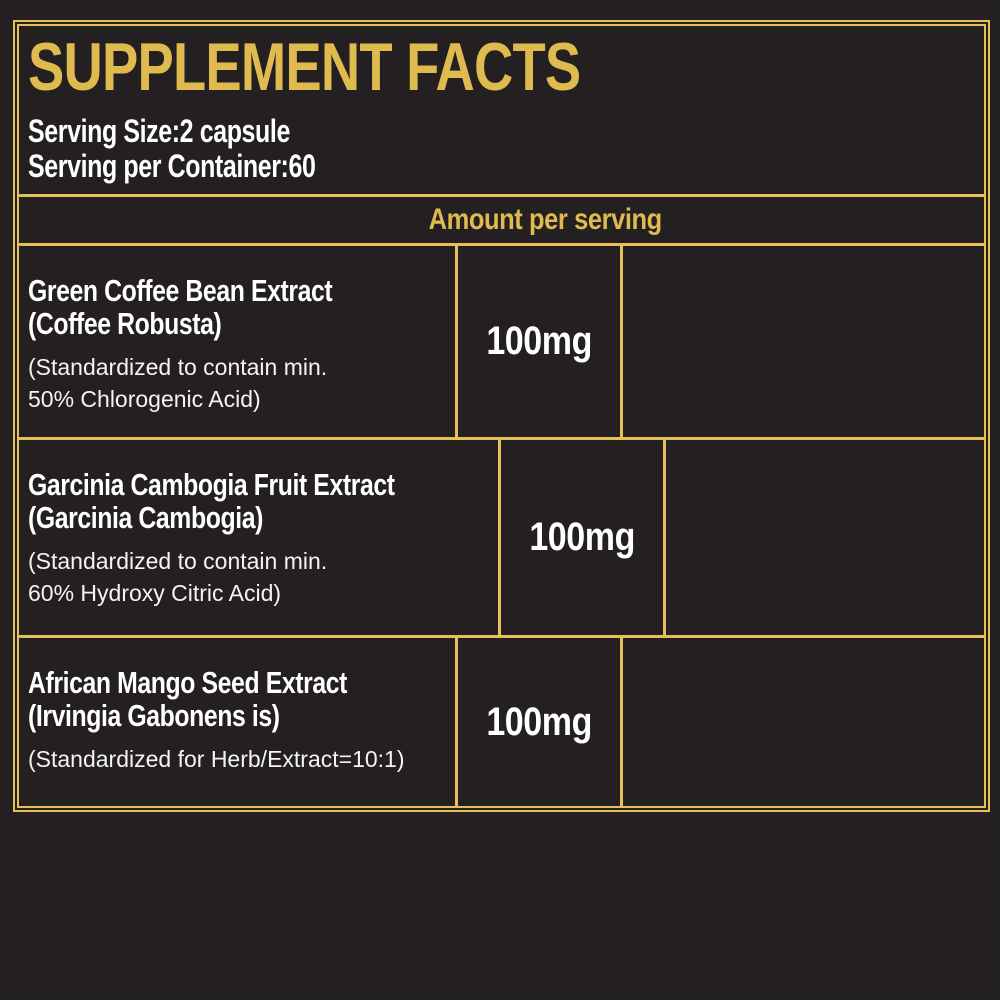 This screenshot has height=1000, width=1000. Describe the element at coordinates (154, 715) in the screenshot. I see `ingredient-name-line: (Irvingia Gabonens is)` at that location.